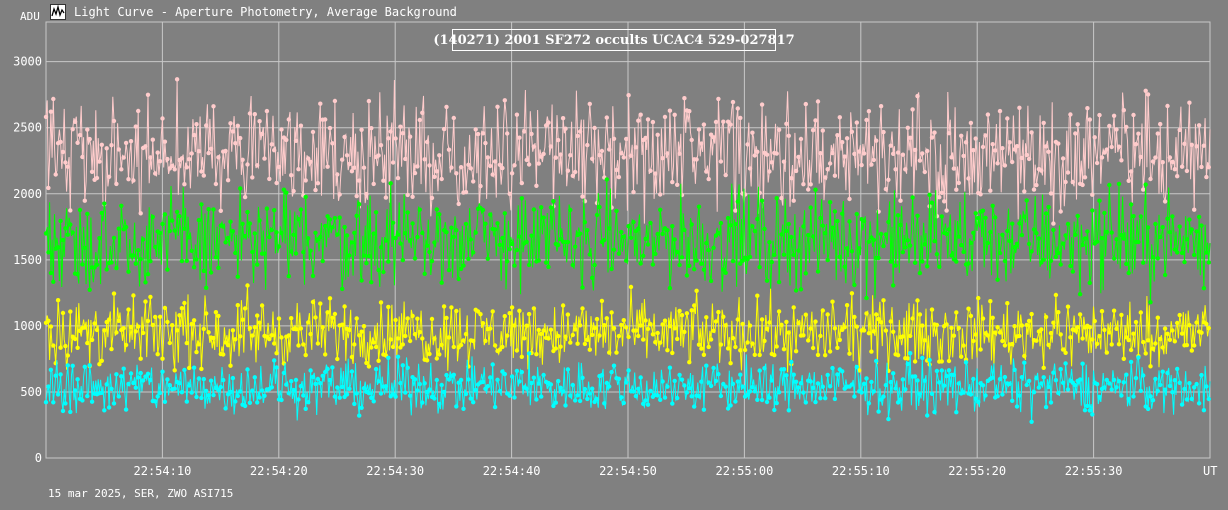 This screenshot has width=1228, height=510. What do you see at coordinates (58, 12) in the screenshot?
I see `light-curve-app-icon` at bounding box center [58, 12].